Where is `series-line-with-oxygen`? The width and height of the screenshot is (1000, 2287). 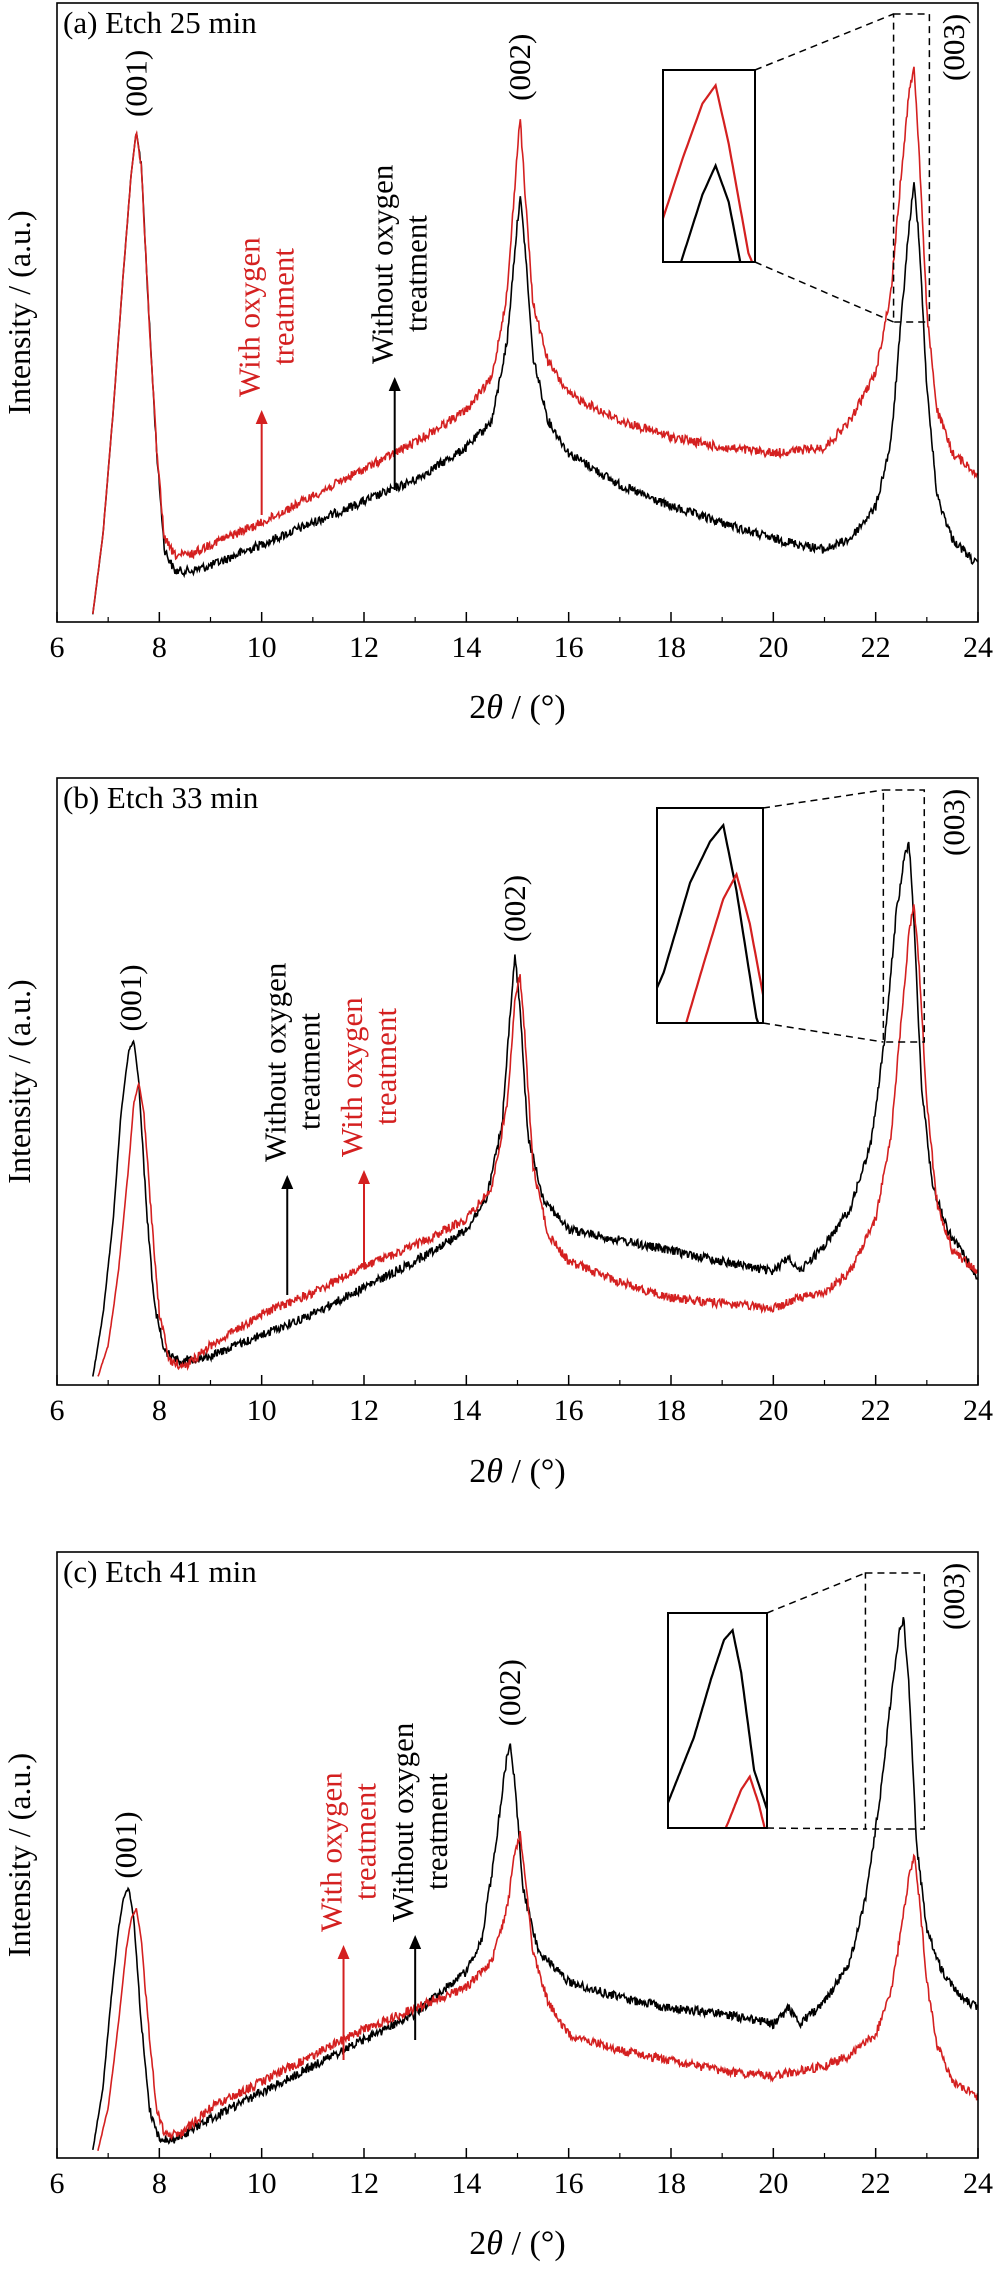
series-line-with-oxygen is located at coordinates (537, 1991).